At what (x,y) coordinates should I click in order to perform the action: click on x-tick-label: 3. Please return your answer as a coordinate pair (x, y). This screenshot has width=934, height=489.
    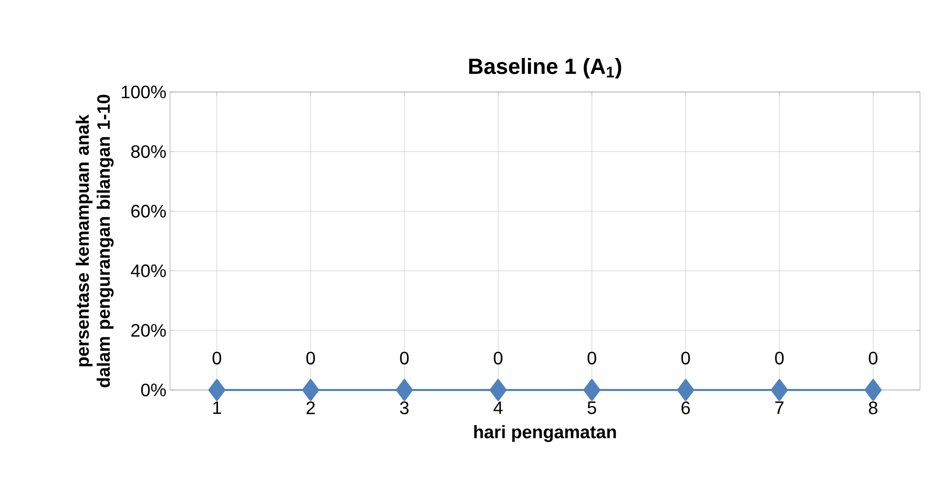
    Looking at the image, I should click on (404, 408).